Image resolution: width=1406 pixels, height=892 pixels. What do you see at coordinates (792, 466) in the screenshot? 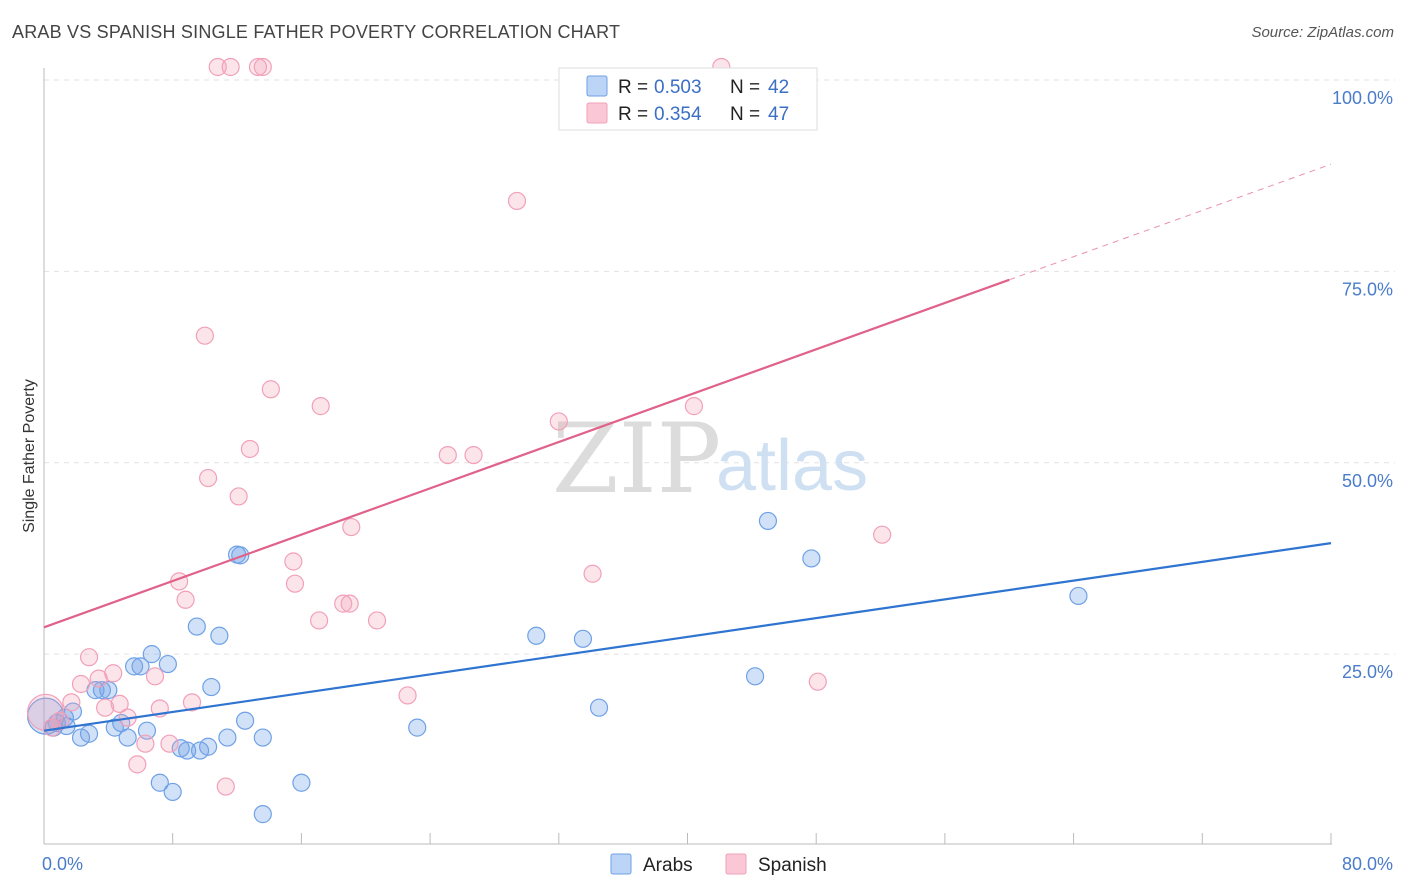
I see `watermark-atlas: atlas` at bounding box center [792, 466].